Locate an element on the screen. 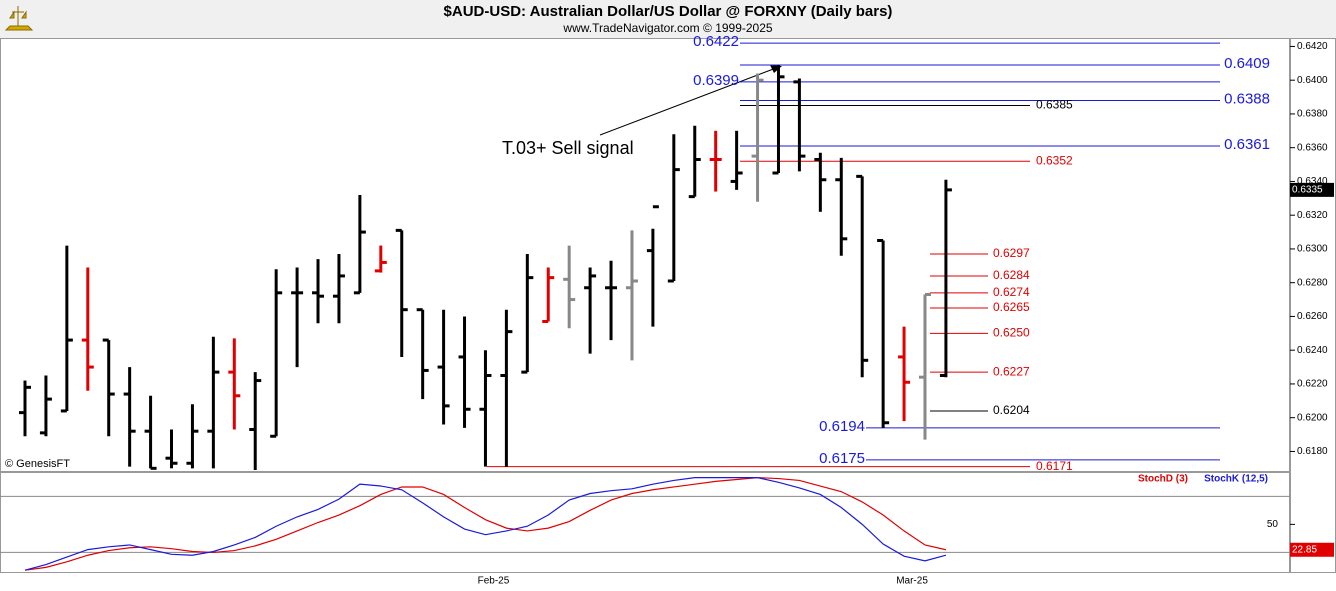 Image resolution: width=1336 pixels, height=591 pixels. y-tick-label: 0.6240 is located at coordinates (1312, 350).